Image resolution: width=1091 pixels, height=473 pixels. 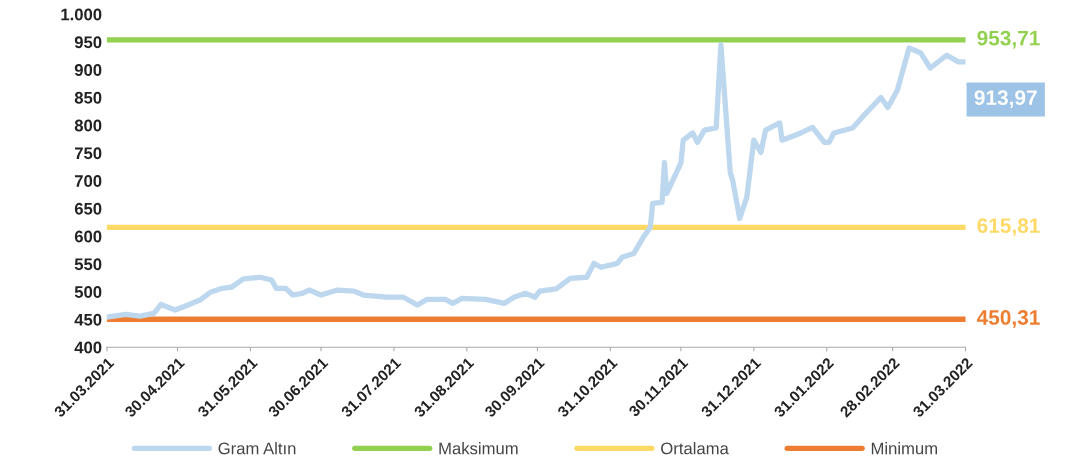 What do you see at coordinates (88, 97) in the screenshot?
I see `y-tick-label: 850` at bounding box center [88, 97].